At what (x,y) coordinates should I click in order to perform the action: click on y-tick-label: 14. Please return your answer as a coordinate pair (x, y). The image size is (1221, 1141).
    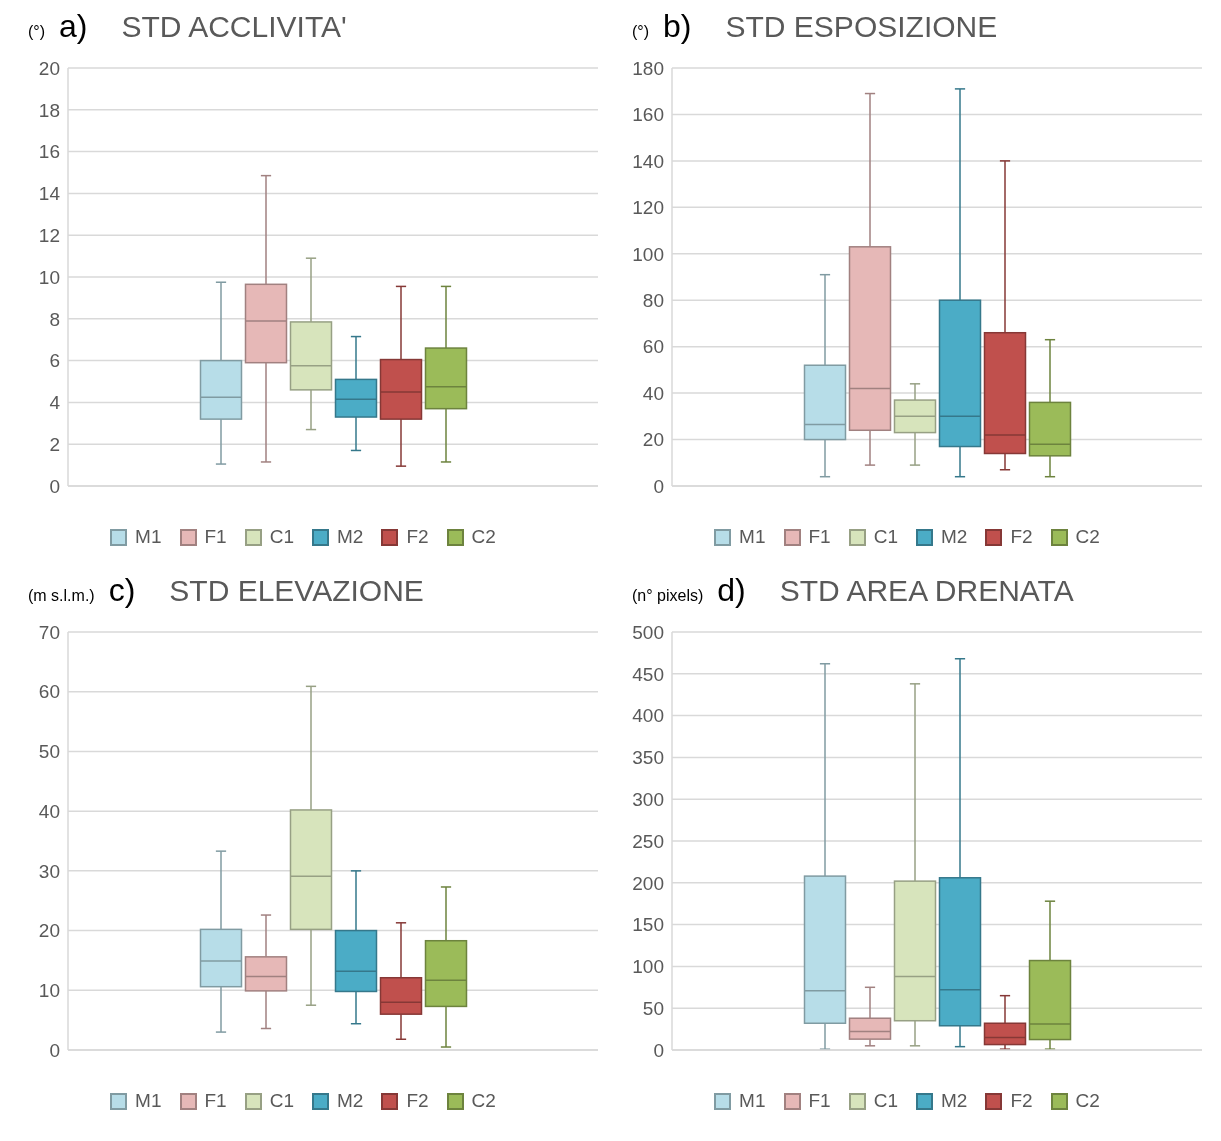
    Looking at the image, I should click on (49, 194).